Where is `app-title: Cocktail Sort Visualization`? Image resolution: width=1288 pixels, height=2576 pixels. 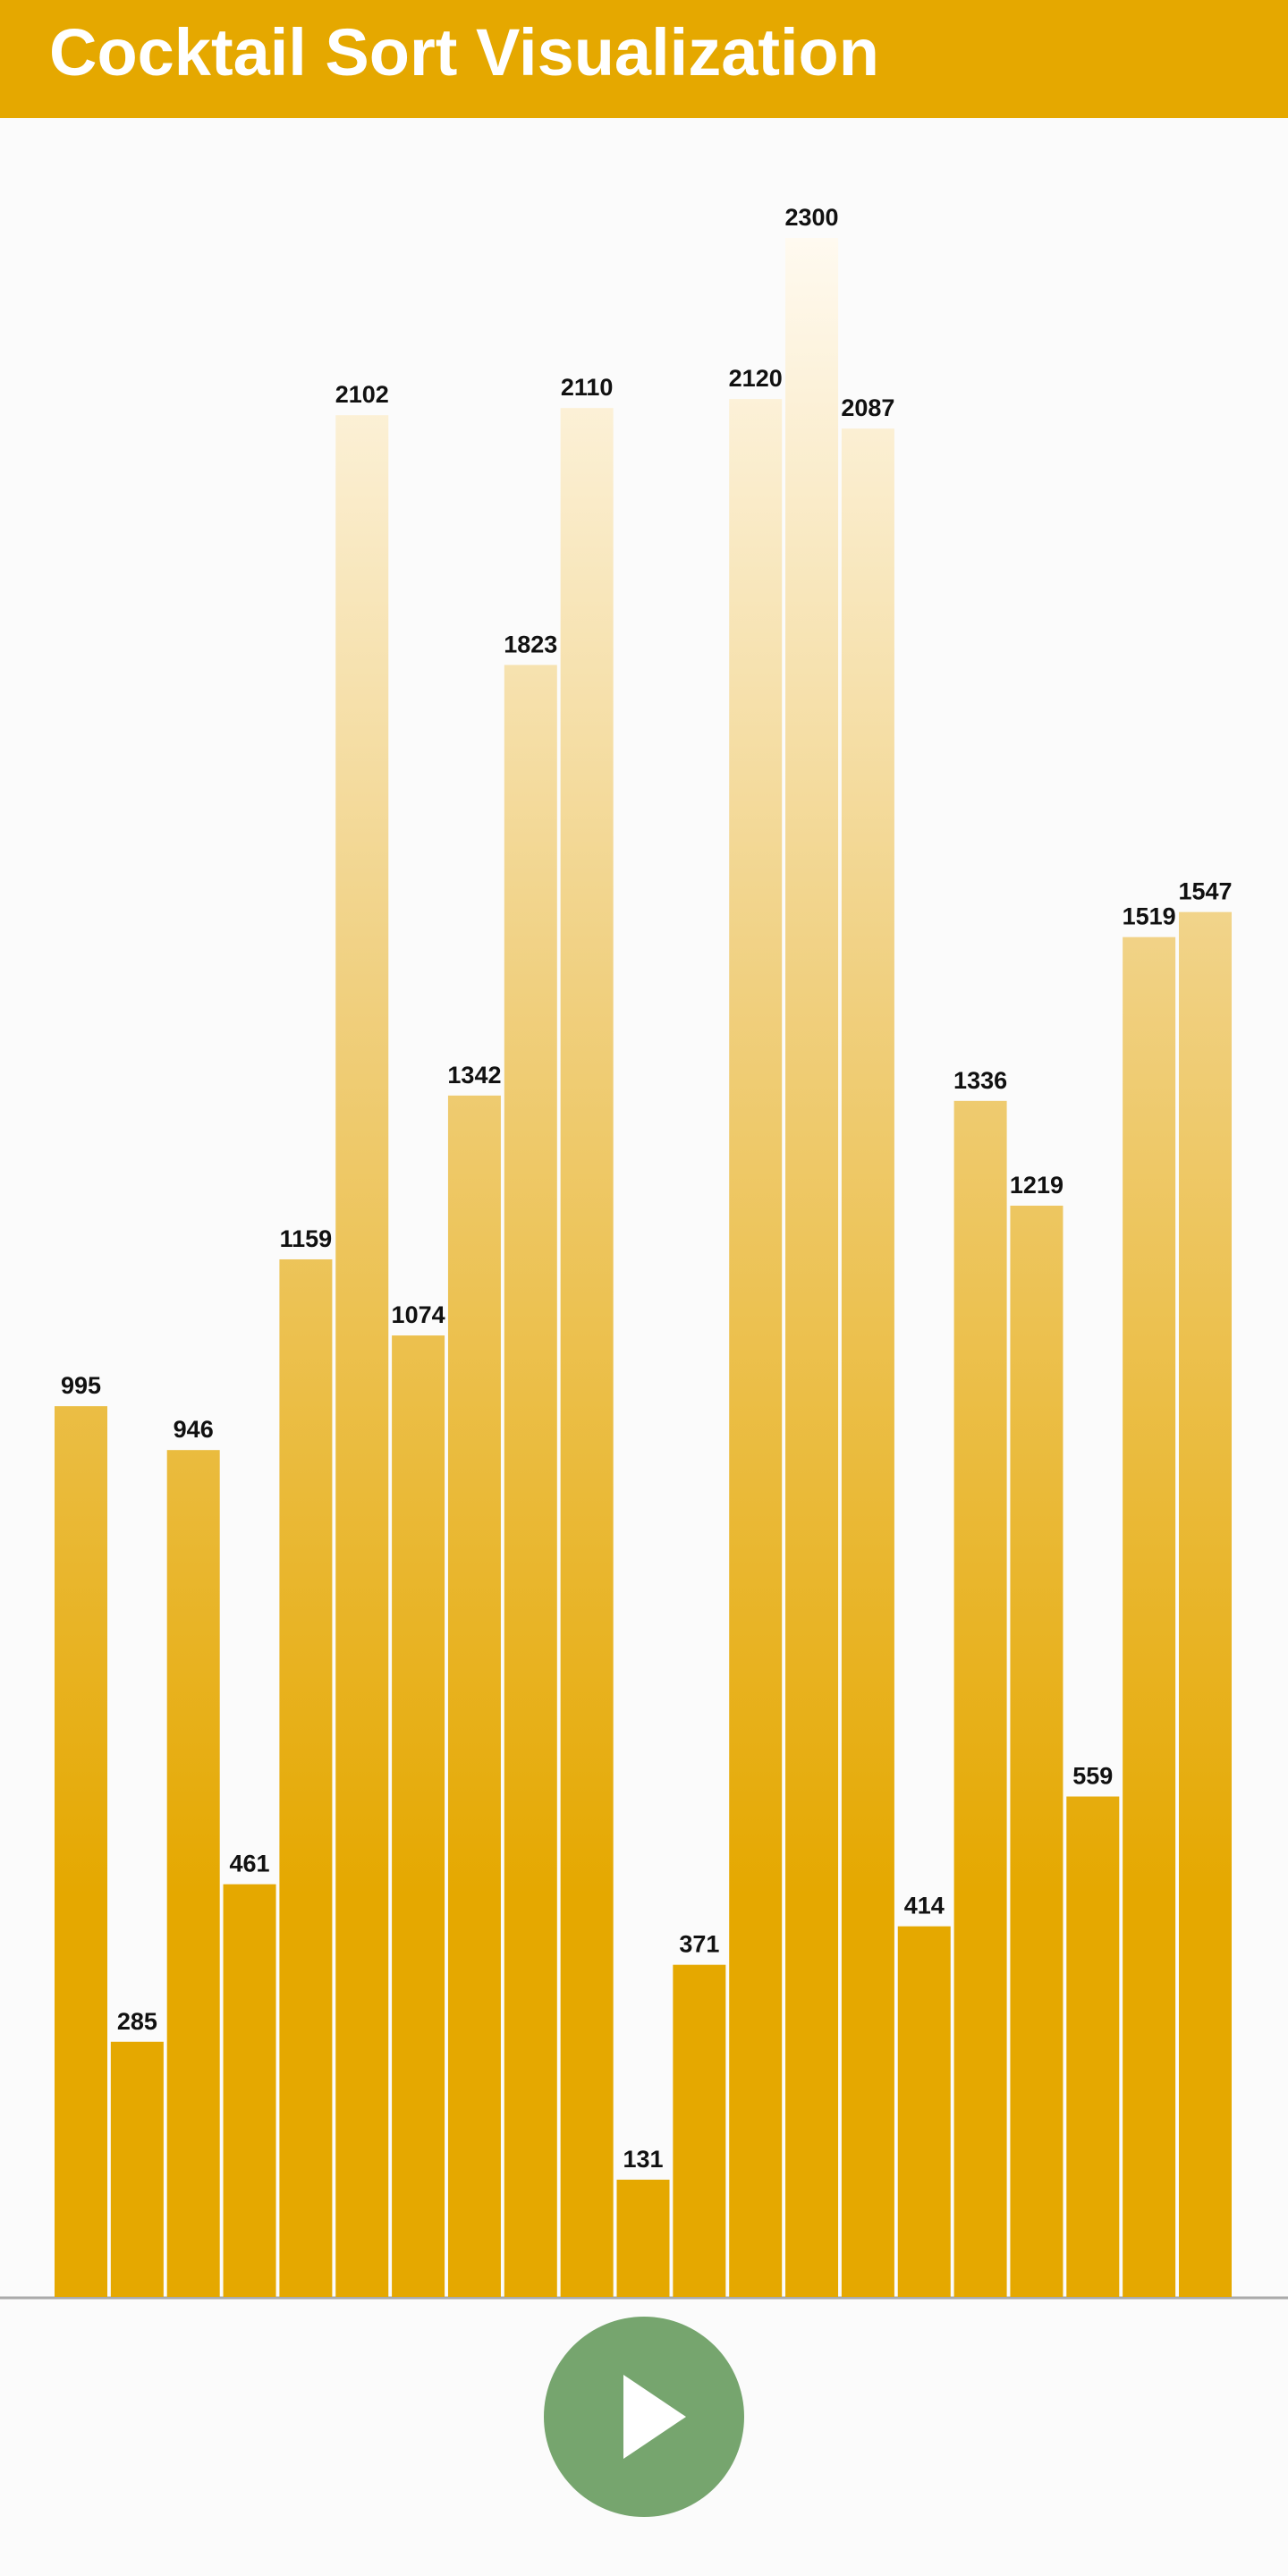 app-title: Cocktail Sort Visualization is located at coordinates (464, 52).